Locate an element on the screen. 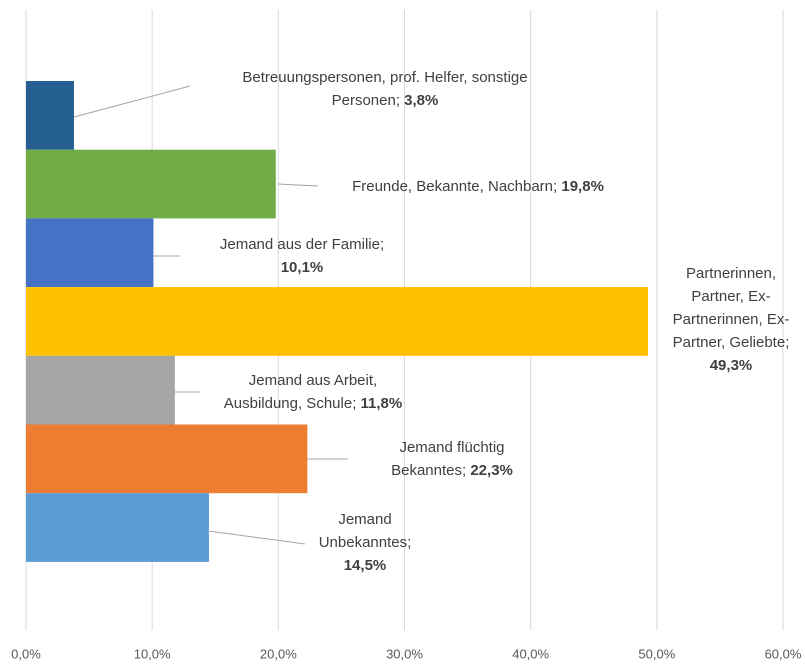 The width and height of the screenshot is (805, 666). value-label: 10,1% is located at coordinates (302, 267).